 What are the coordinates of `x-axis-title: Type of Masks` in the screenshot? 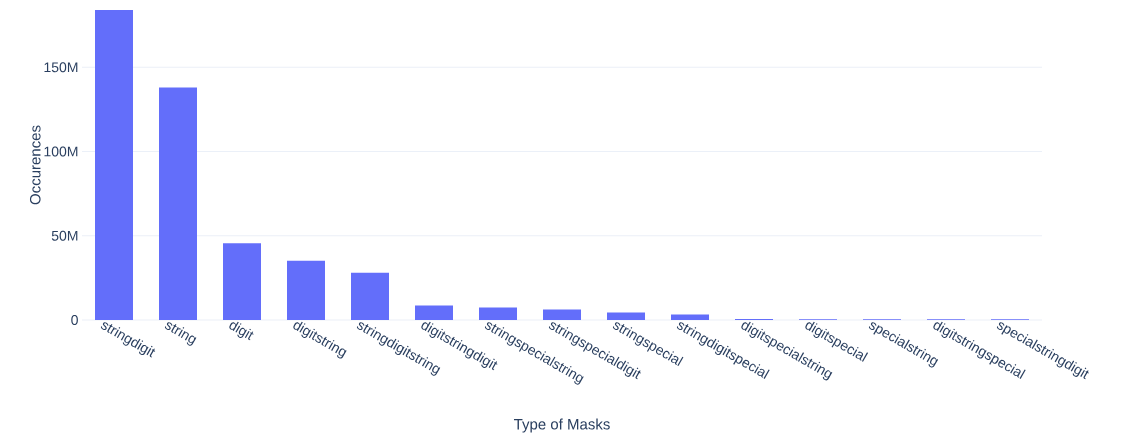 It's located at (561, 425).